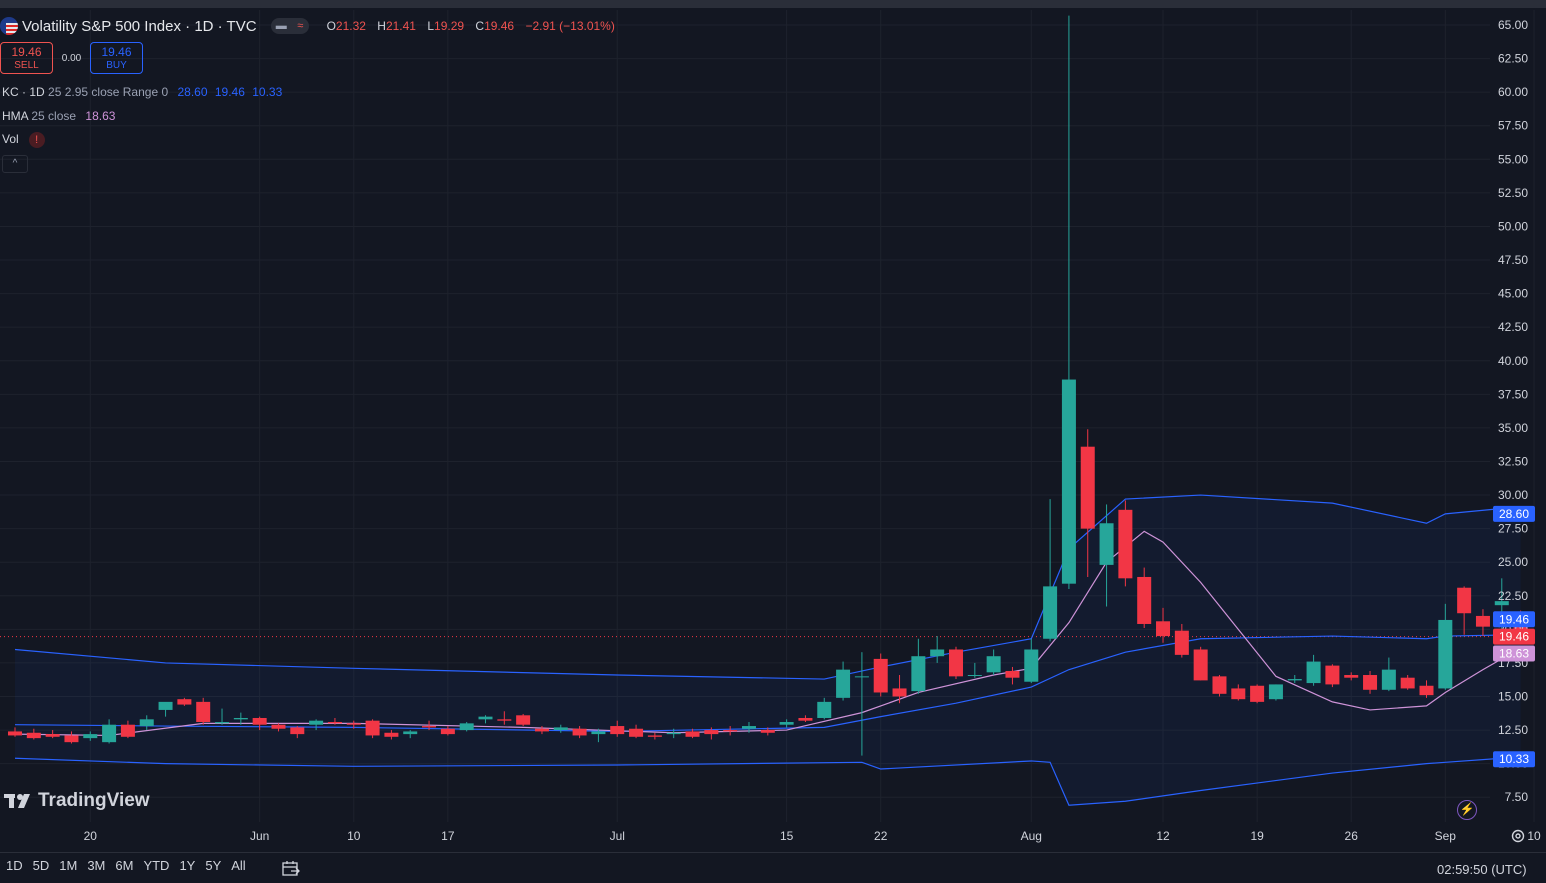 The height and width of the screenshot is (883, 1546). I want to click on volume-indicator-legend: Vol!, so click(23, 140).